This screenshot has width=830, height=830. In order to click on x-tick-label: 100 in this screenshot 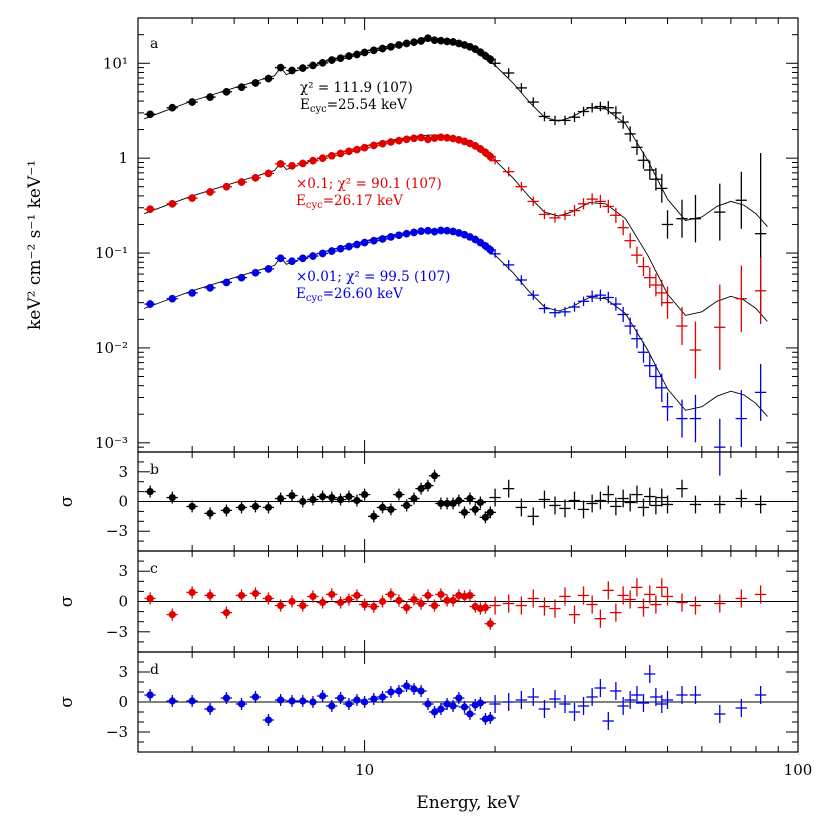, I will do `click(798, 770)`.